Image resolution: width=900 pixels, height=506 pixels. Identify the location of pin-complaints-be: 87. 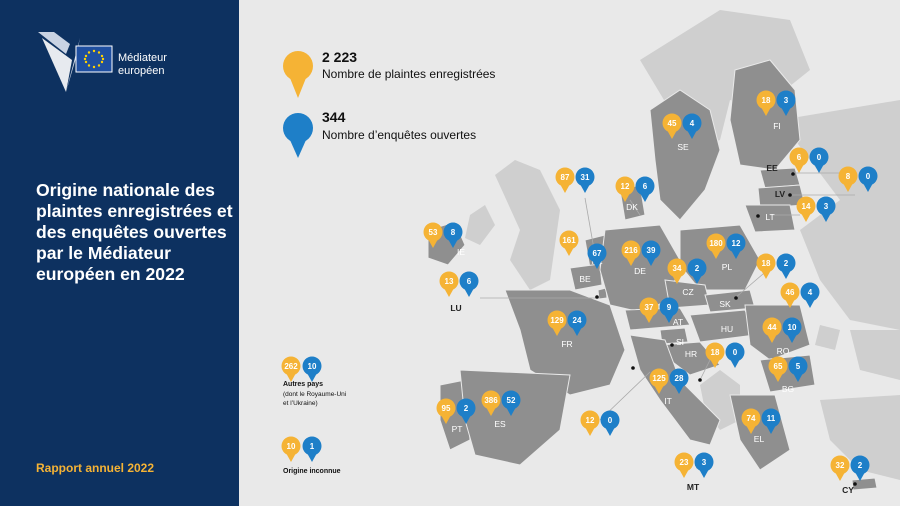
(565, 180).